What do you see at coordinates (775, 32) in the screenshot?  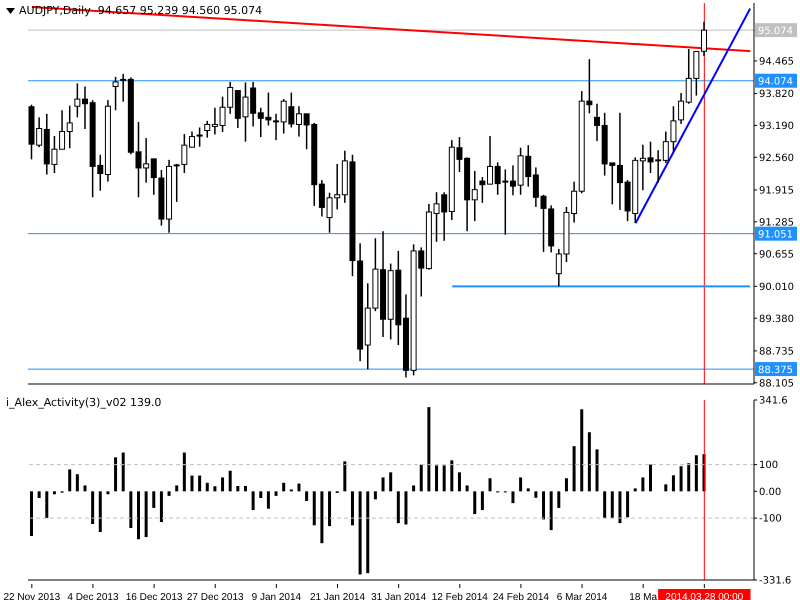 I see `ref-line-label: 95.074` at bounding box center [775, 32].